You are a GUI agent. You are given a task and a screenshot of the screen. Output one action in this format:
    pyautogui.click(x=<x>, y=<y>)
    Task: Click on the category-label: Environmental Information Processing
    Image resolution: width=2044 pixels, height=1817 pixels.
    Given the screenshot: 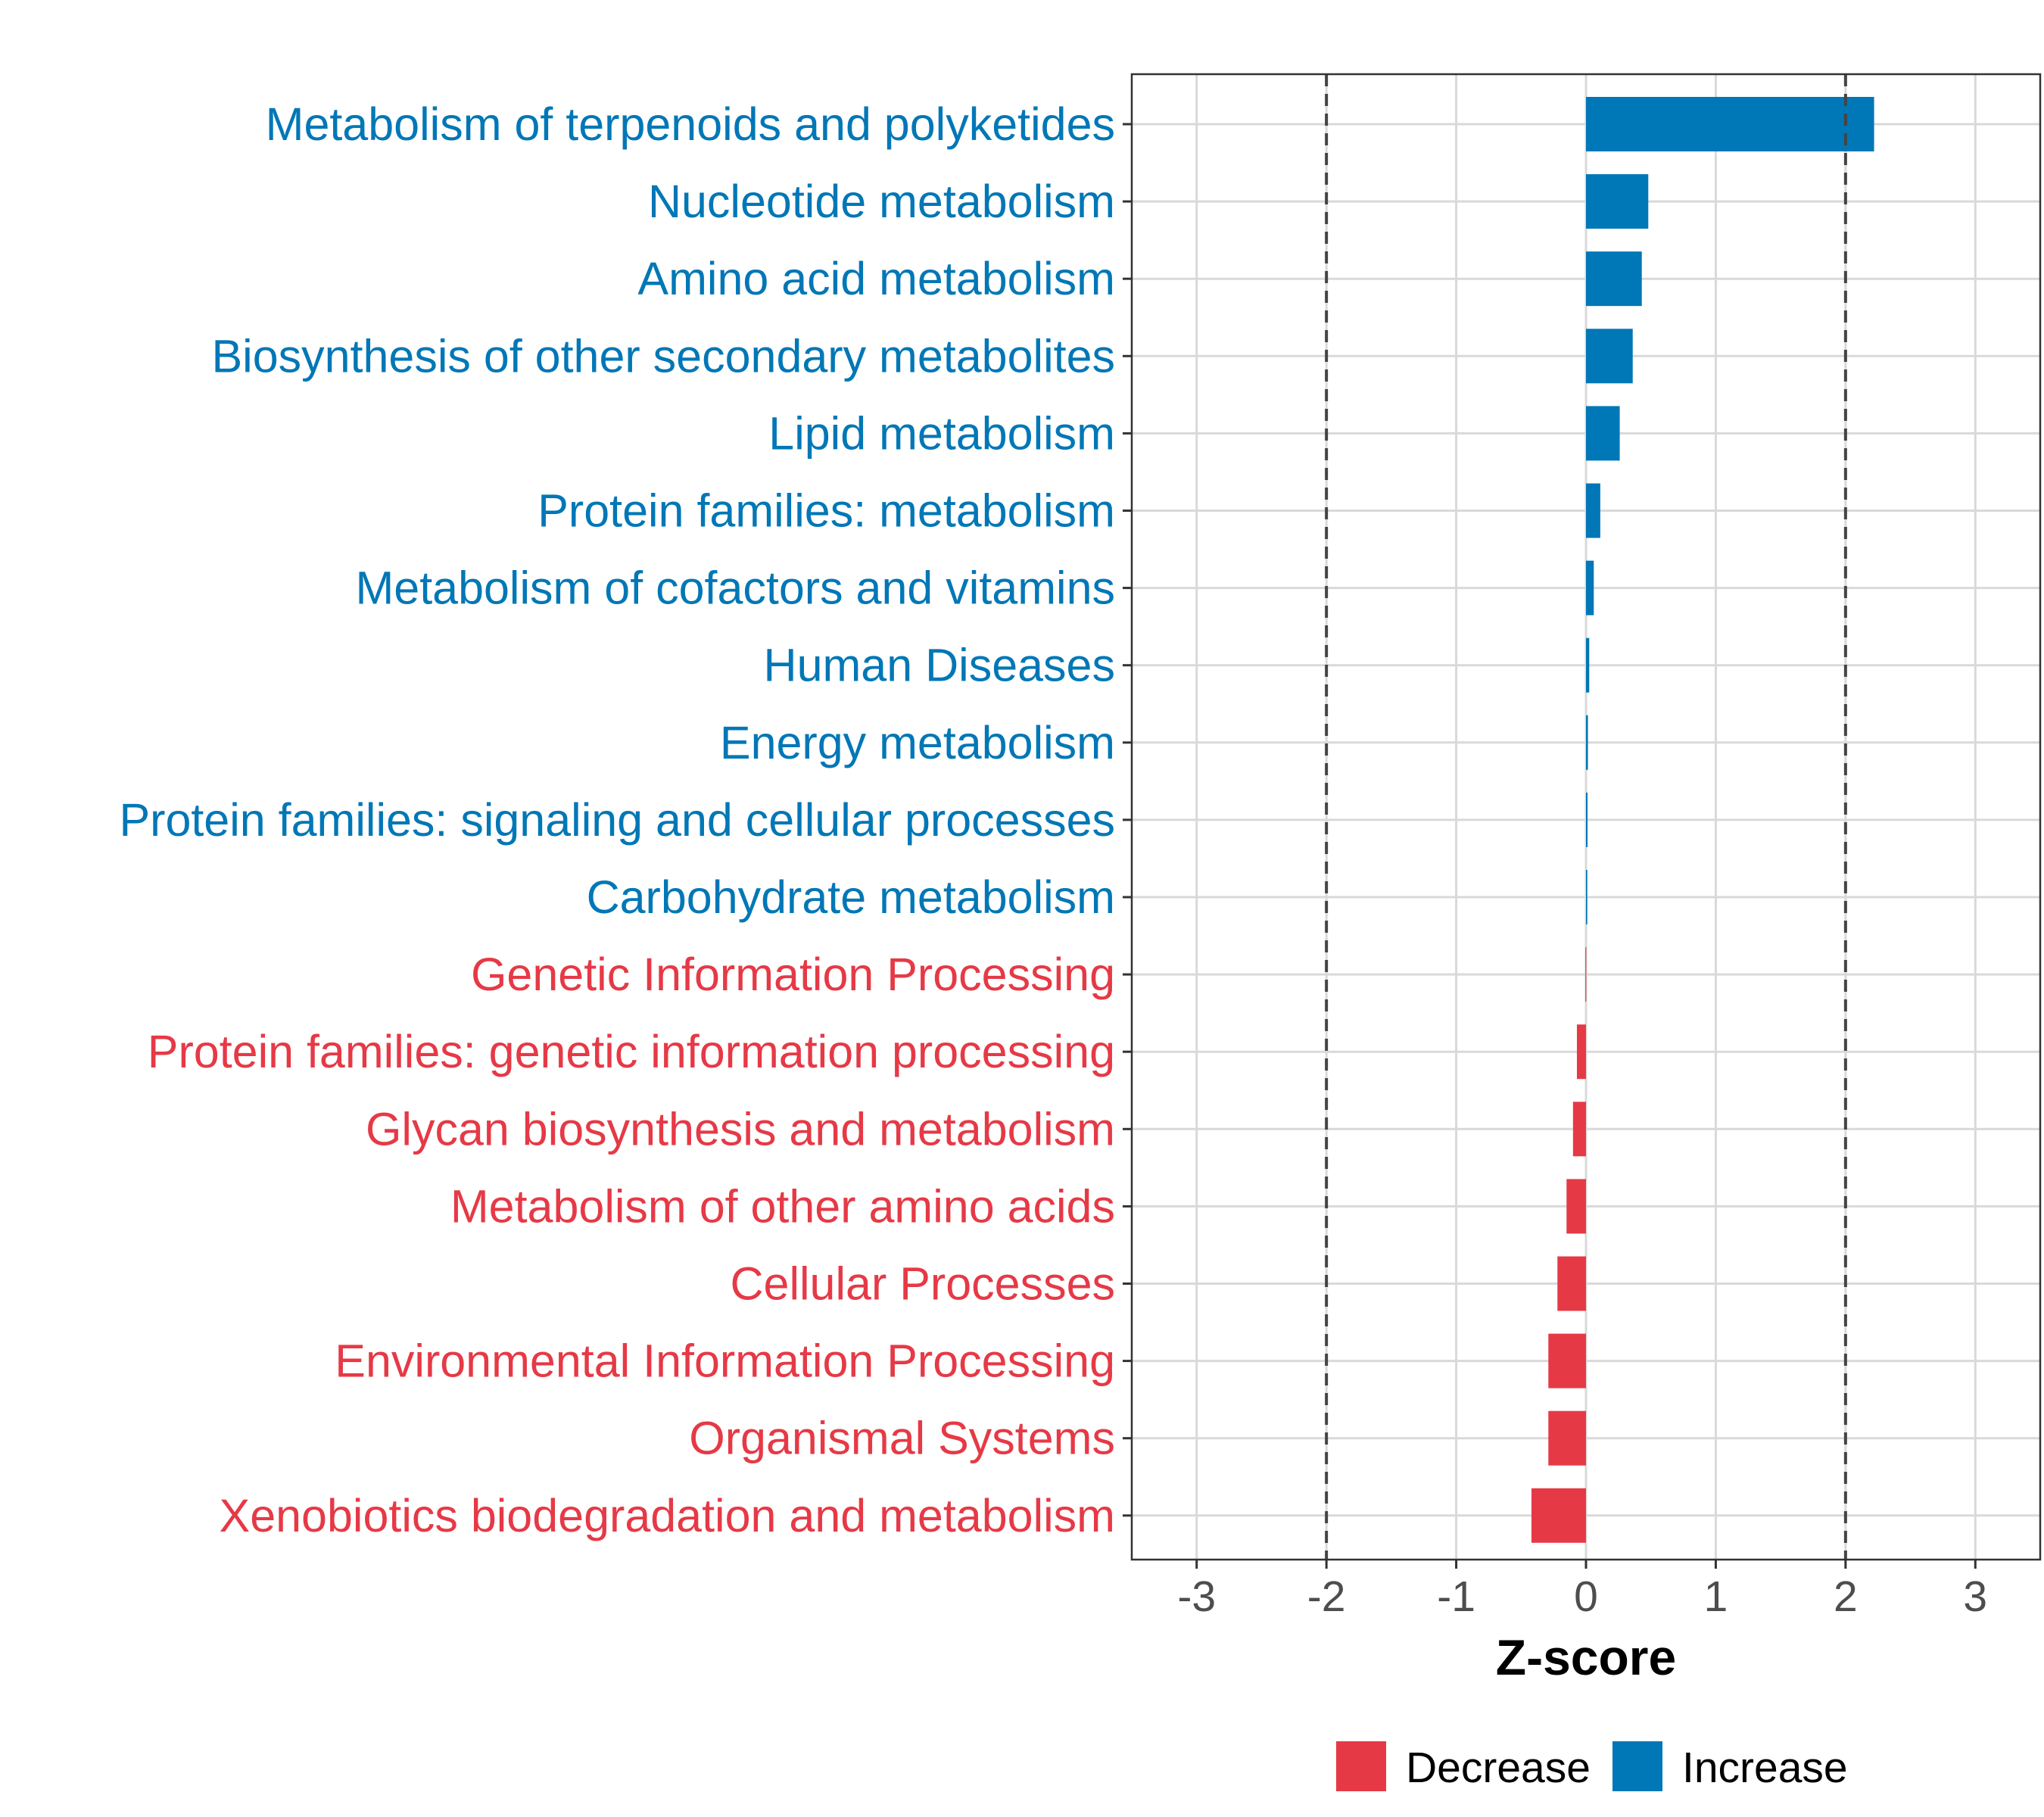 What is the action you would take?
    pyautogui.click(x=725, y=1361)
    